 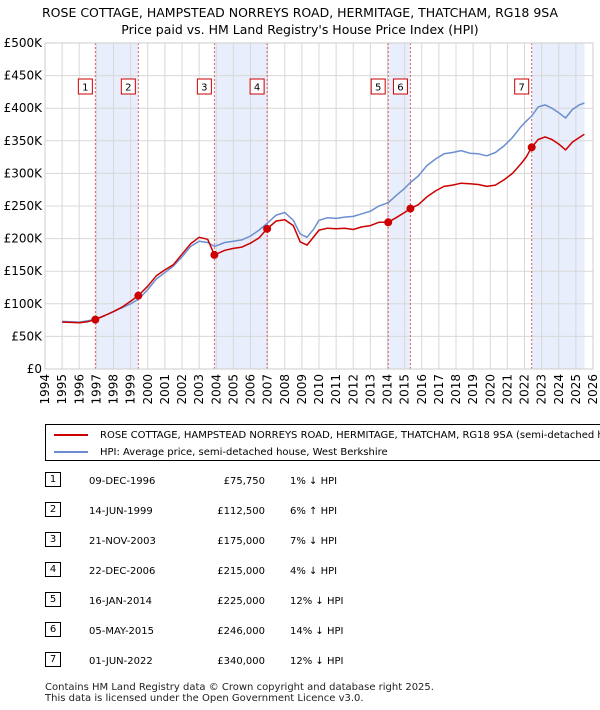 I want to click on x-tick-label: 1999, so click(x=131, y=389).